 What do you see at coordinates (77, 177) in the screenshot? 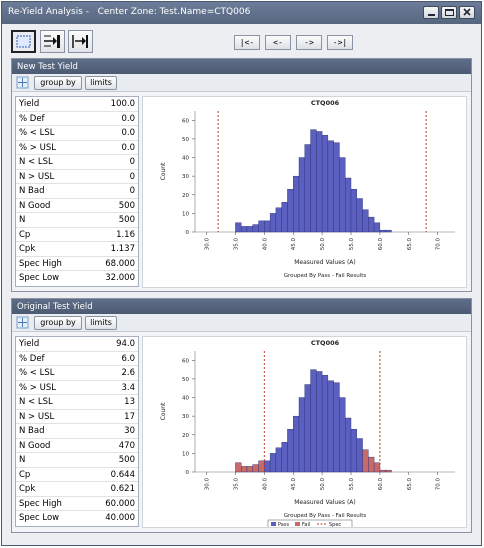
I see `stat-row: N > USL 0` at bounding box center [77, 177].